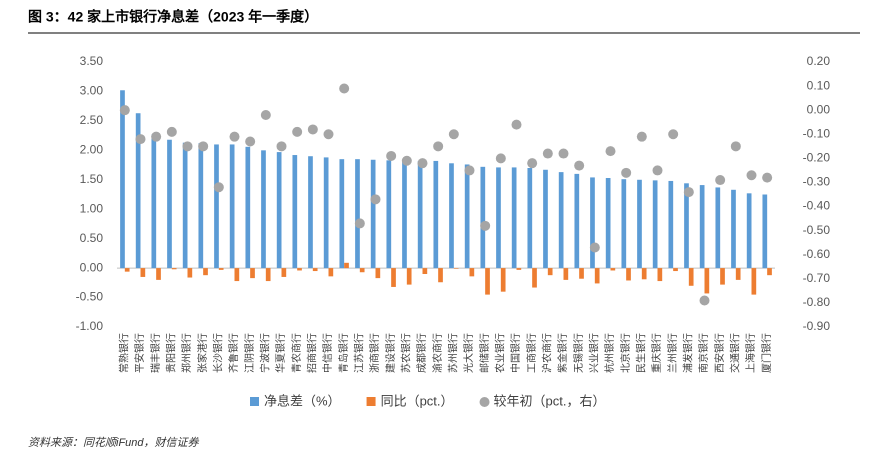 The width and height of the screenshot is (888, 450). I want to click on x-tick-label: 宁波银行, so click(264, 353).